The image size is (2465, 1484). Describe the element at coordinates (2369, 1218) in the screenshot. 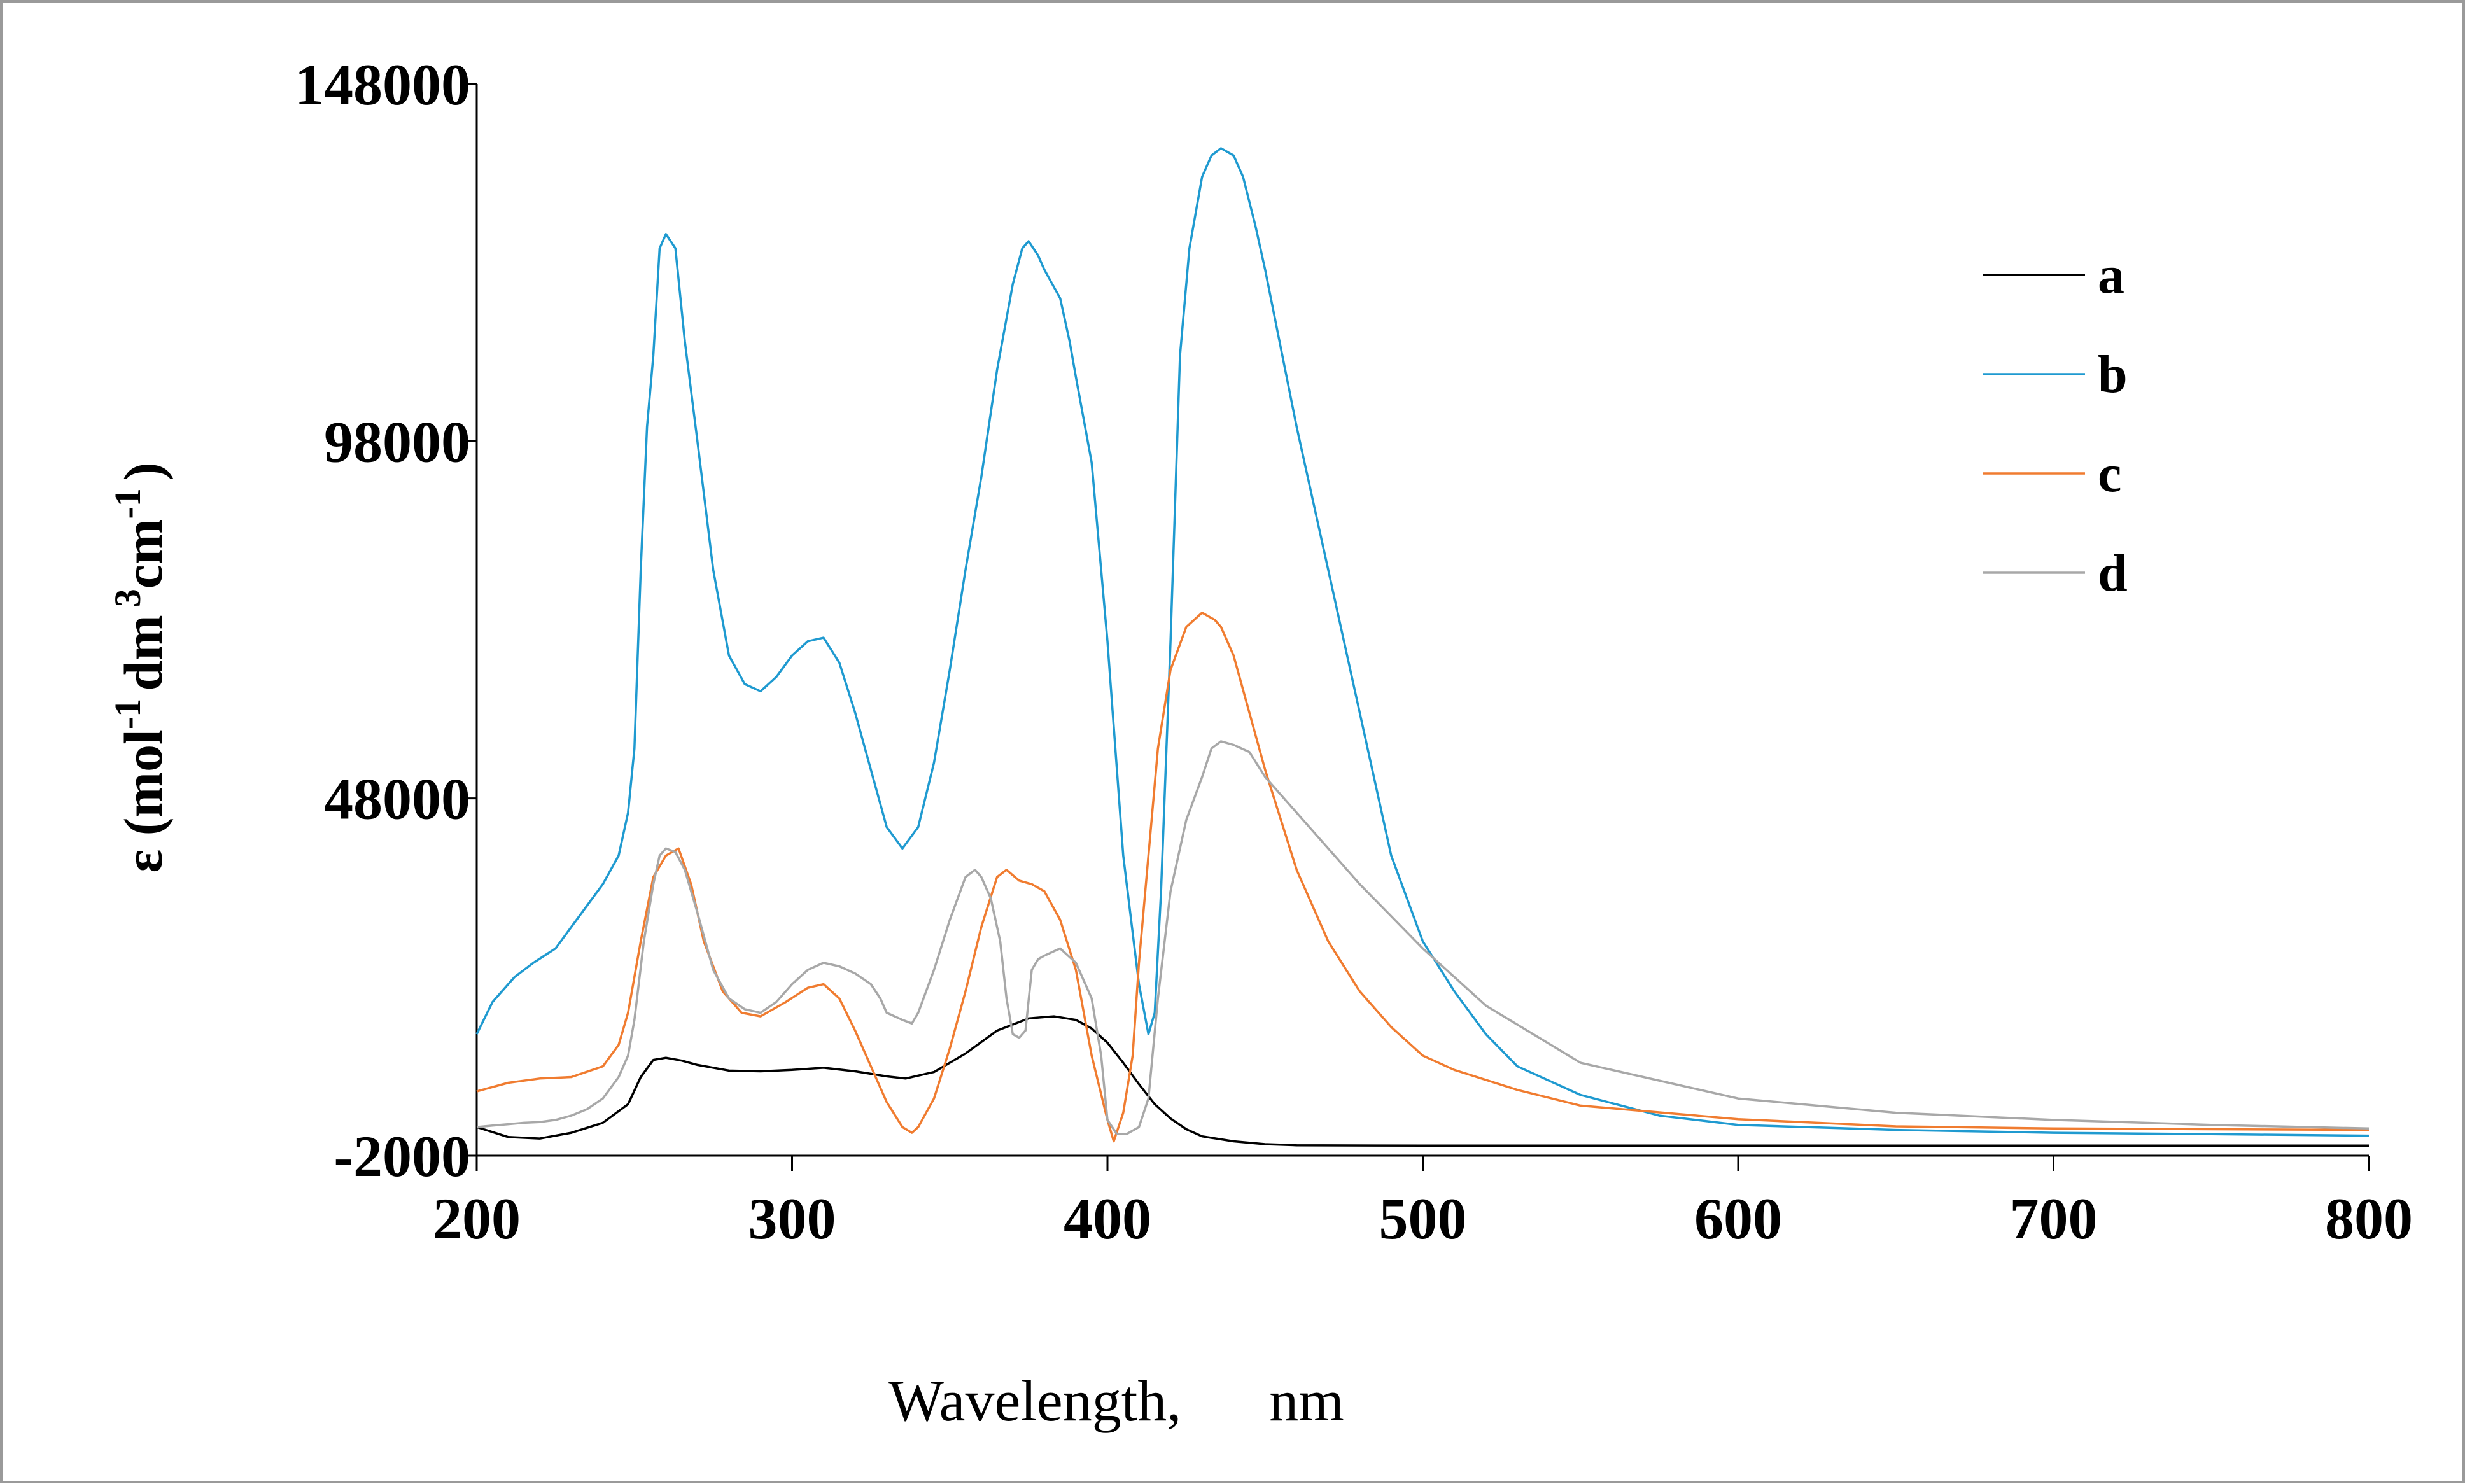

I see `x-tick-label: 800` at that location.